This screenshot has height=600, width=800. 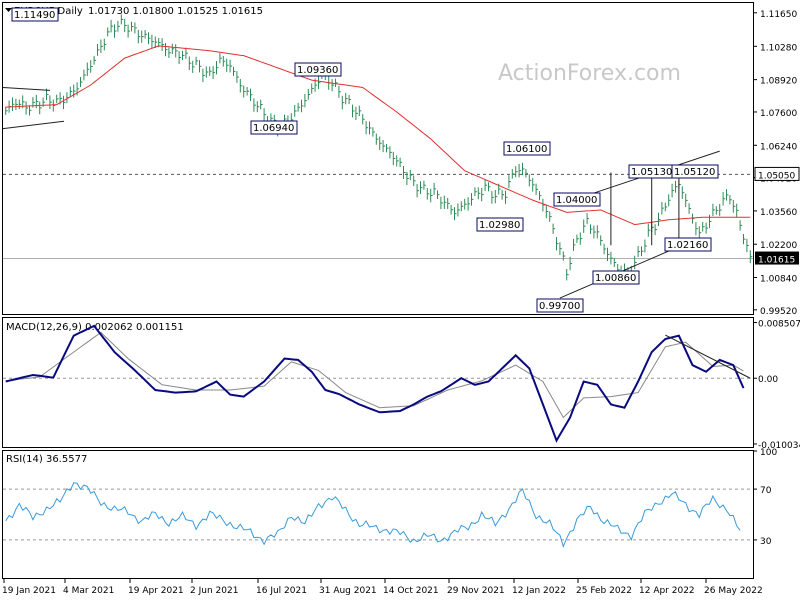 I want to click on price-level-label: 1.02980, so click(x=499, y=225).